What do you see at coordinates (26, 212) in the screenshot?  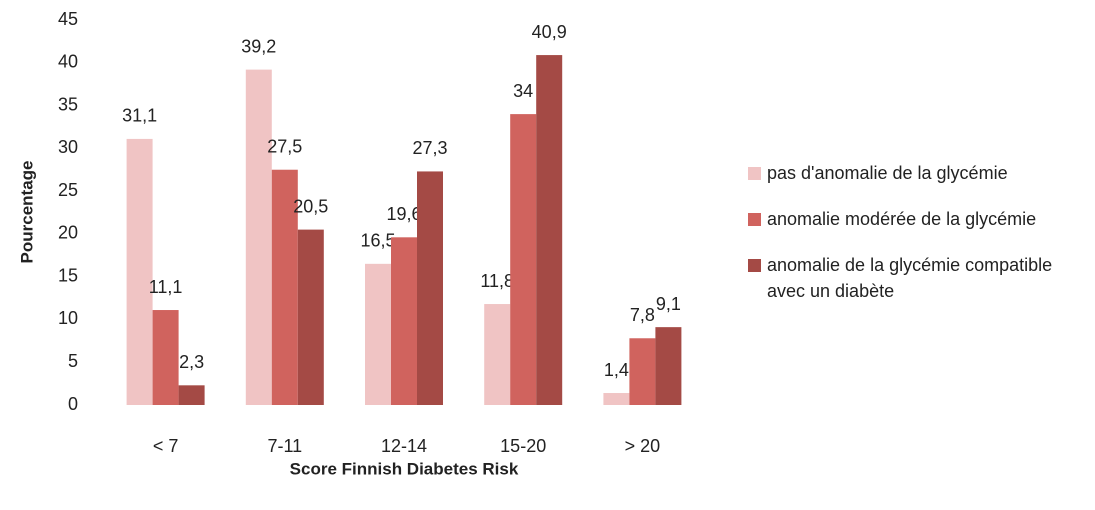 I see `y-axis-title: Pourcentage` at bounding box center [26, 212].